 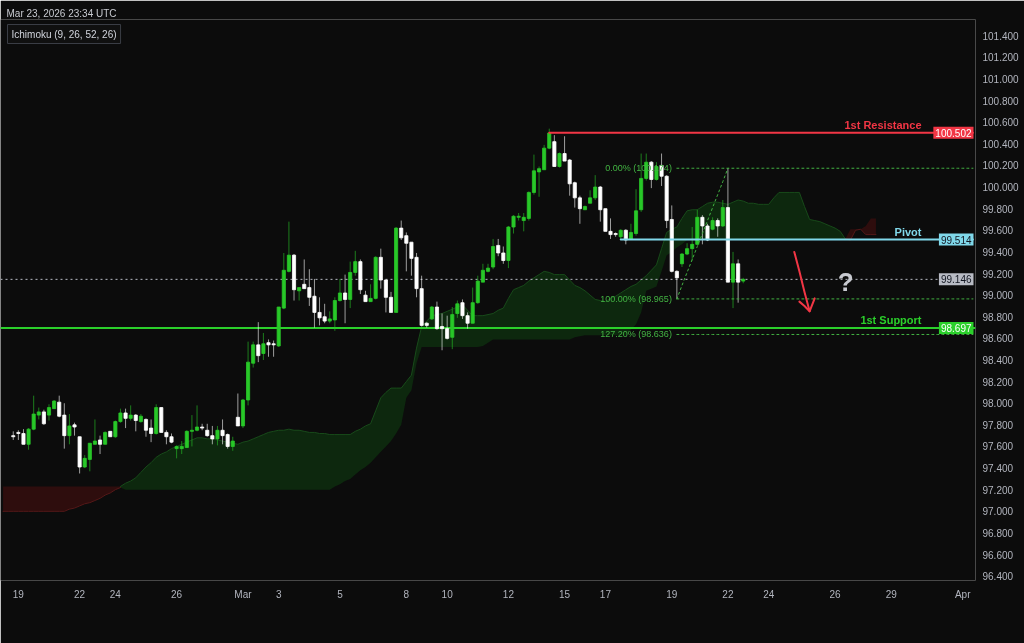 What do you see at coordinates (998, 469) in the screenshot?
I see `y-tick-label: 97.400` at bounding box center [998, 469].